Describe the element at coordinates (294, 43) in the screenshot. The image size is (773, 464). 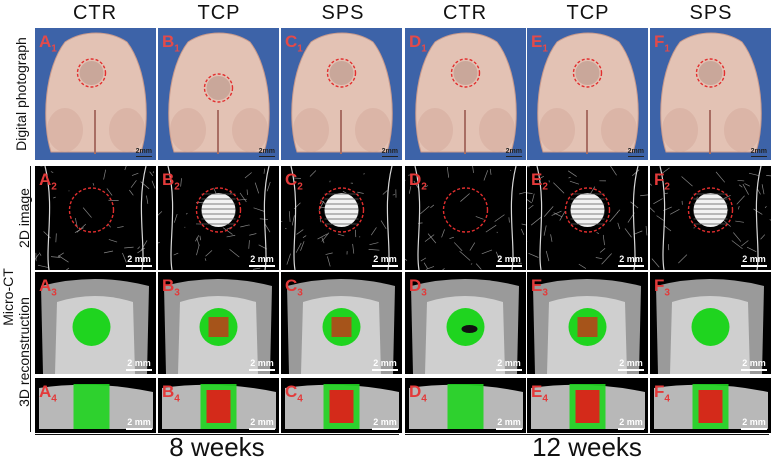
I see `panel-letter: C1` at that location.